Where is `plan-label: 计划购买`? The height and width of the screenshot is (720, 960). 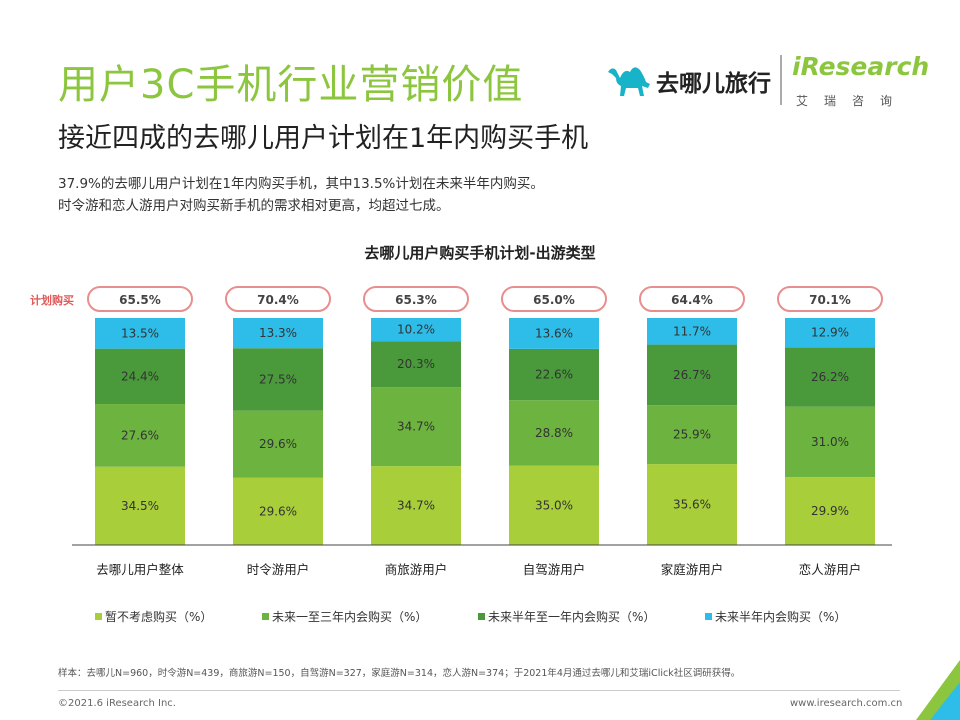
plan-label: 计划购买 is located at coordinates (52, 300).